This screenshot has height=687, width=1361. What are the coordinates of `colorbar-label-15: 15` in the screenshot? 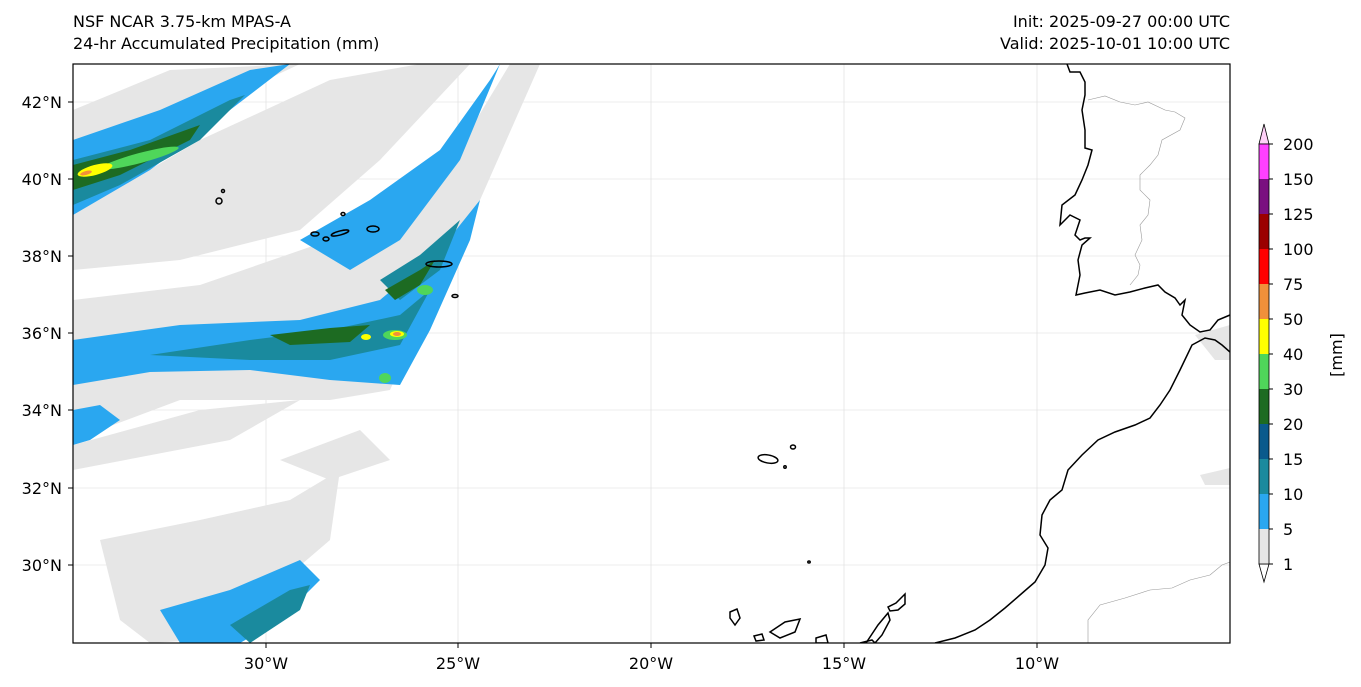 It's located at (1293, 459).